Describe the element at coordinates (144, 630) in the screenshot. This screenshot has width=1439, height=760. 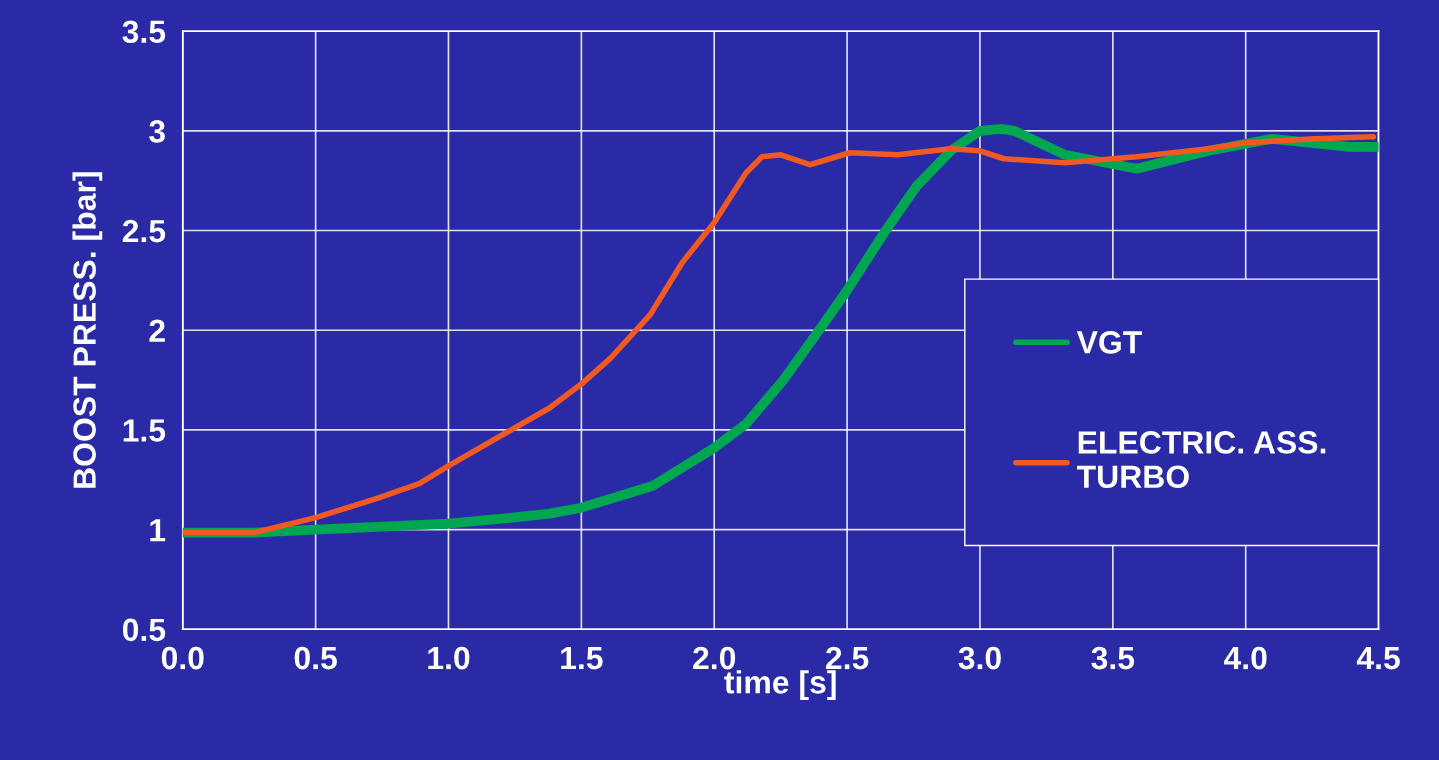
I see `y-tick-label: 0.5` at that location.